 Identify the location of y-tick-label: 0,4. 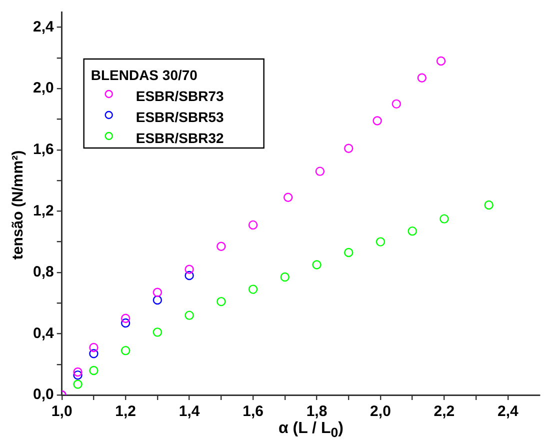
(43, 333).